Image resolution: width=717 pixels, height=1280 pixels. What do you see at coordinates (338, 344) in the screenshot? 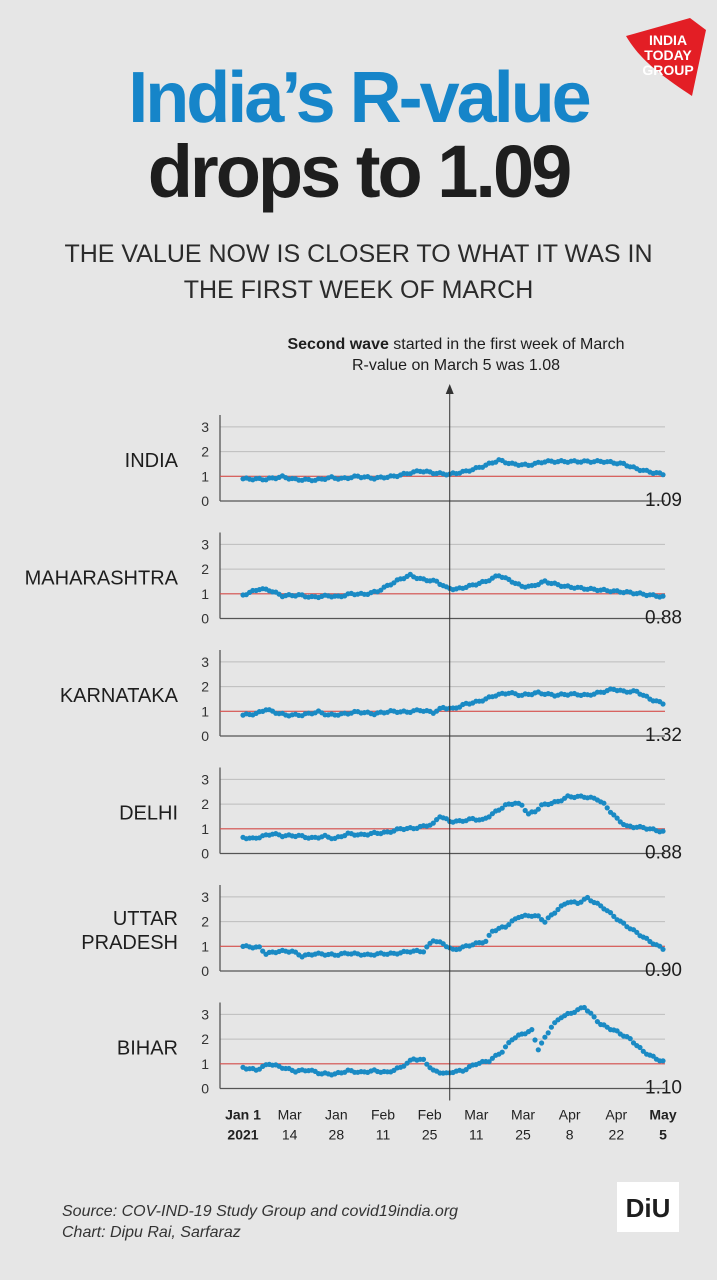
I see `annotation-bold: Second wave` at bounding box center [338, 344].